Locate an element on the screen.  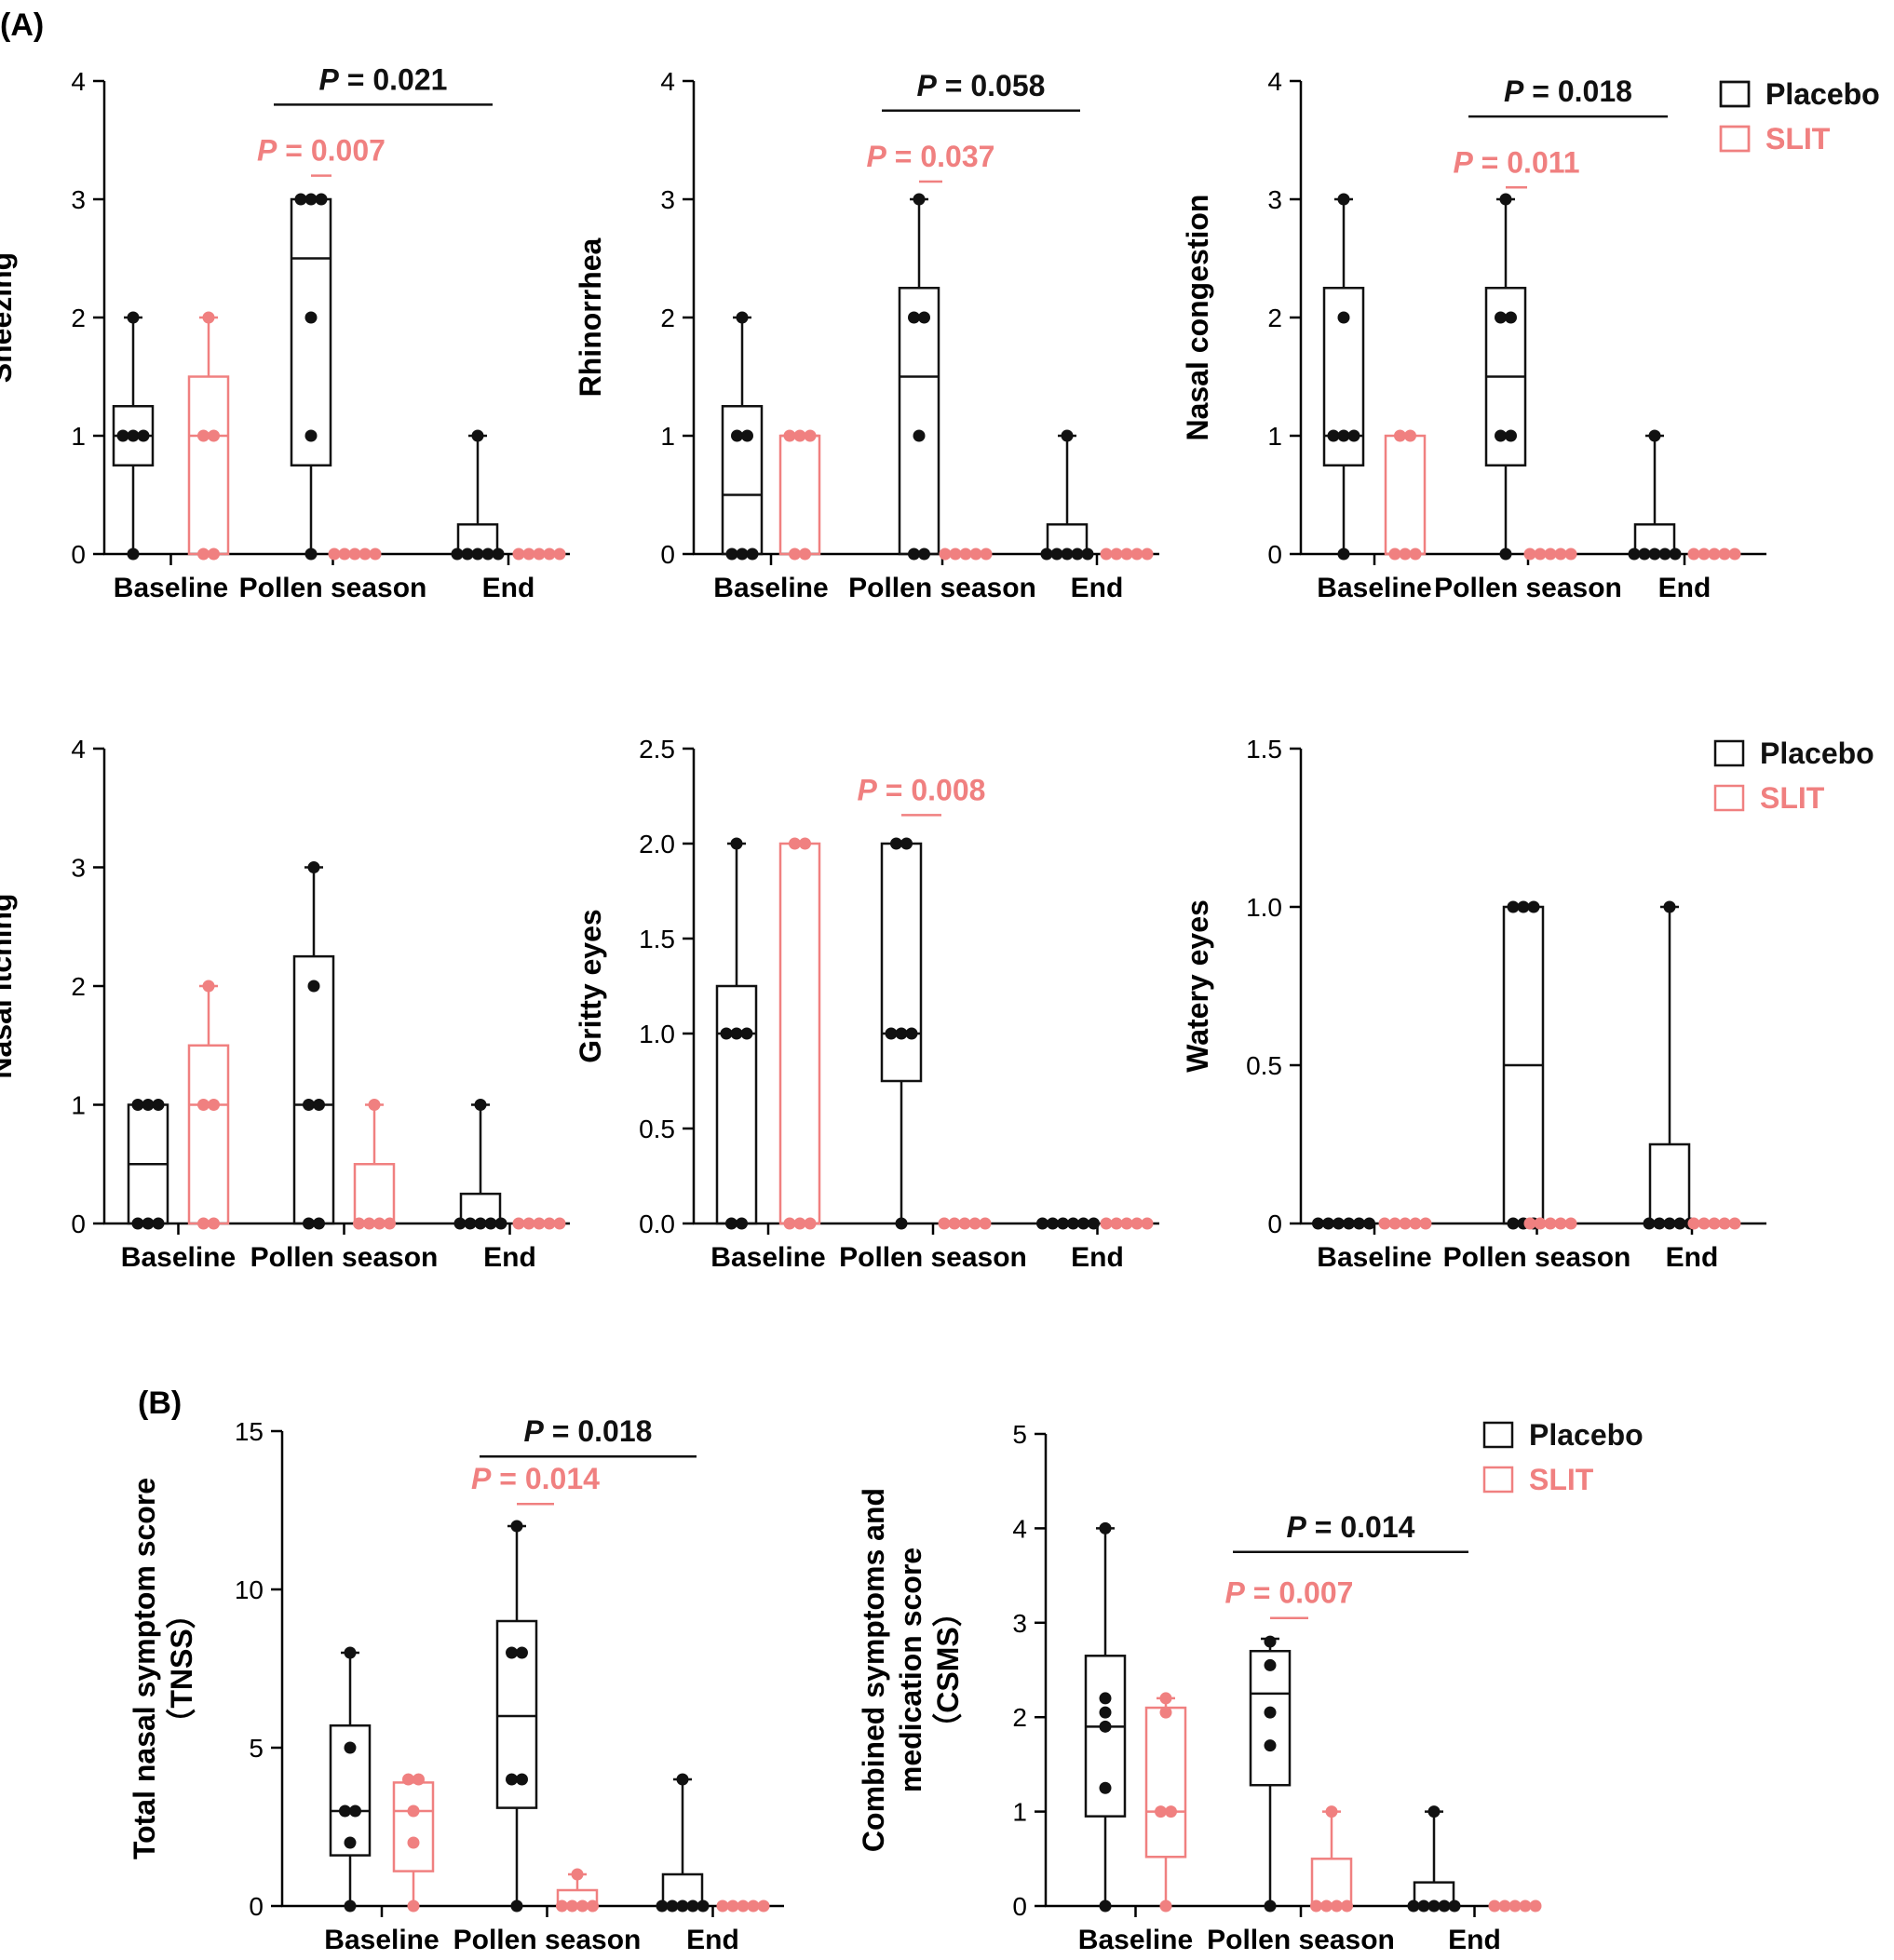
y-tick-label: 5 is located at coordinates (256, 1748).